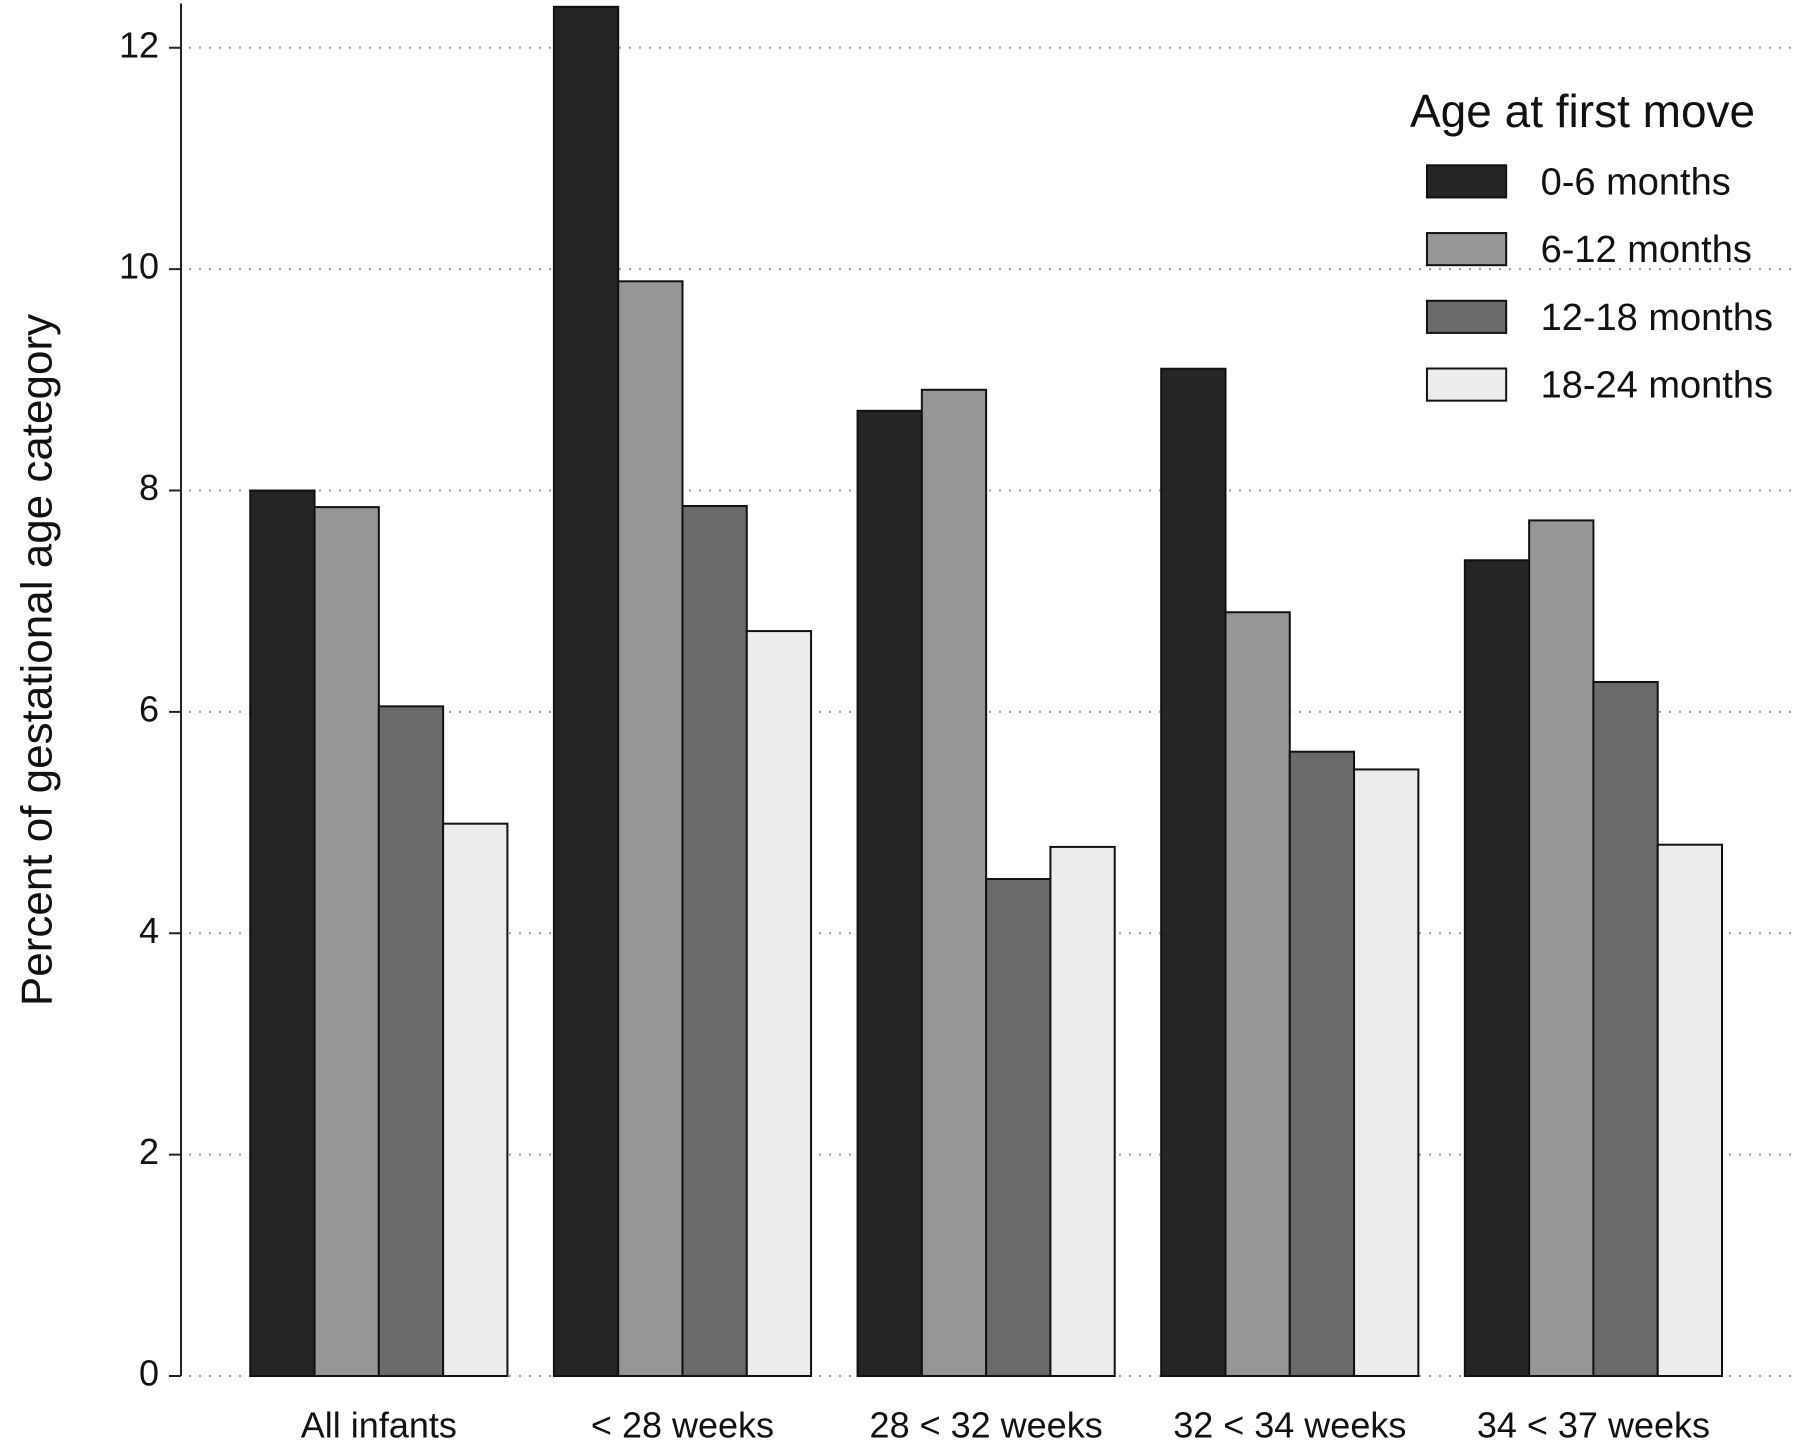  I want to click on y-tick-label: 2, so click(149, 1151).